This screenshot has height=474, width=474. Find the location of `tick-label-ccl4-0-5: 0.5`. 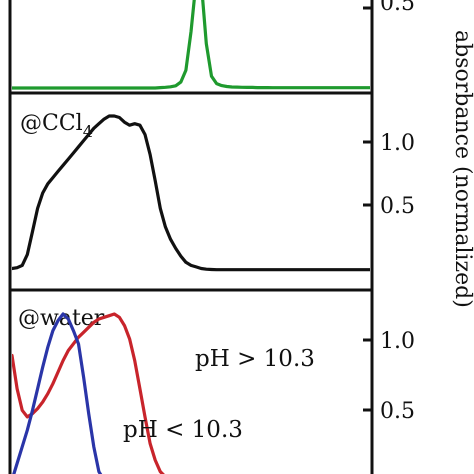

tick-label-ccl4-0-5: 0.5 is located at coordinates (397, 206).